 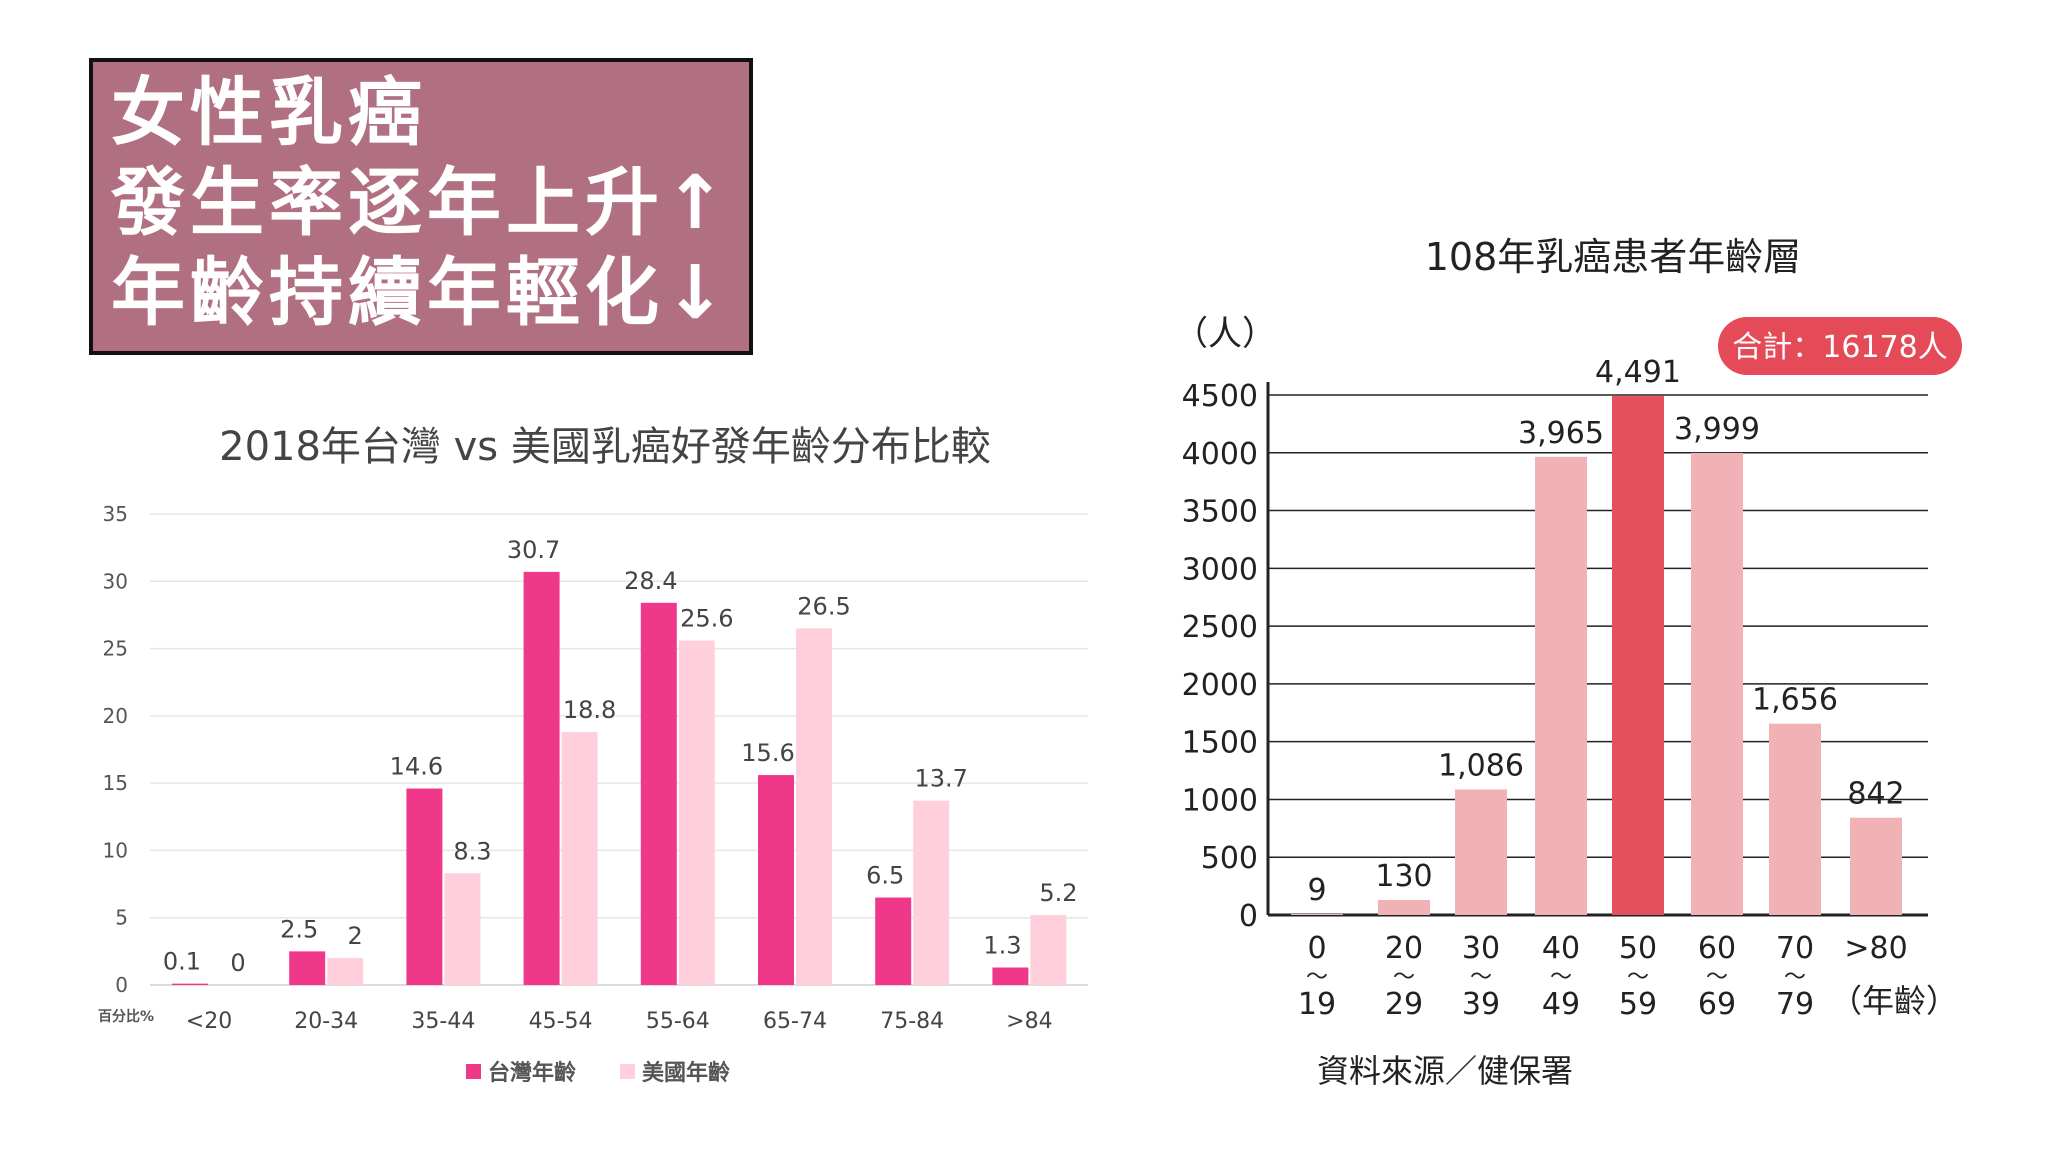 I want to click on x-tick-label-end: 19, so click(x=1317, y=1004).